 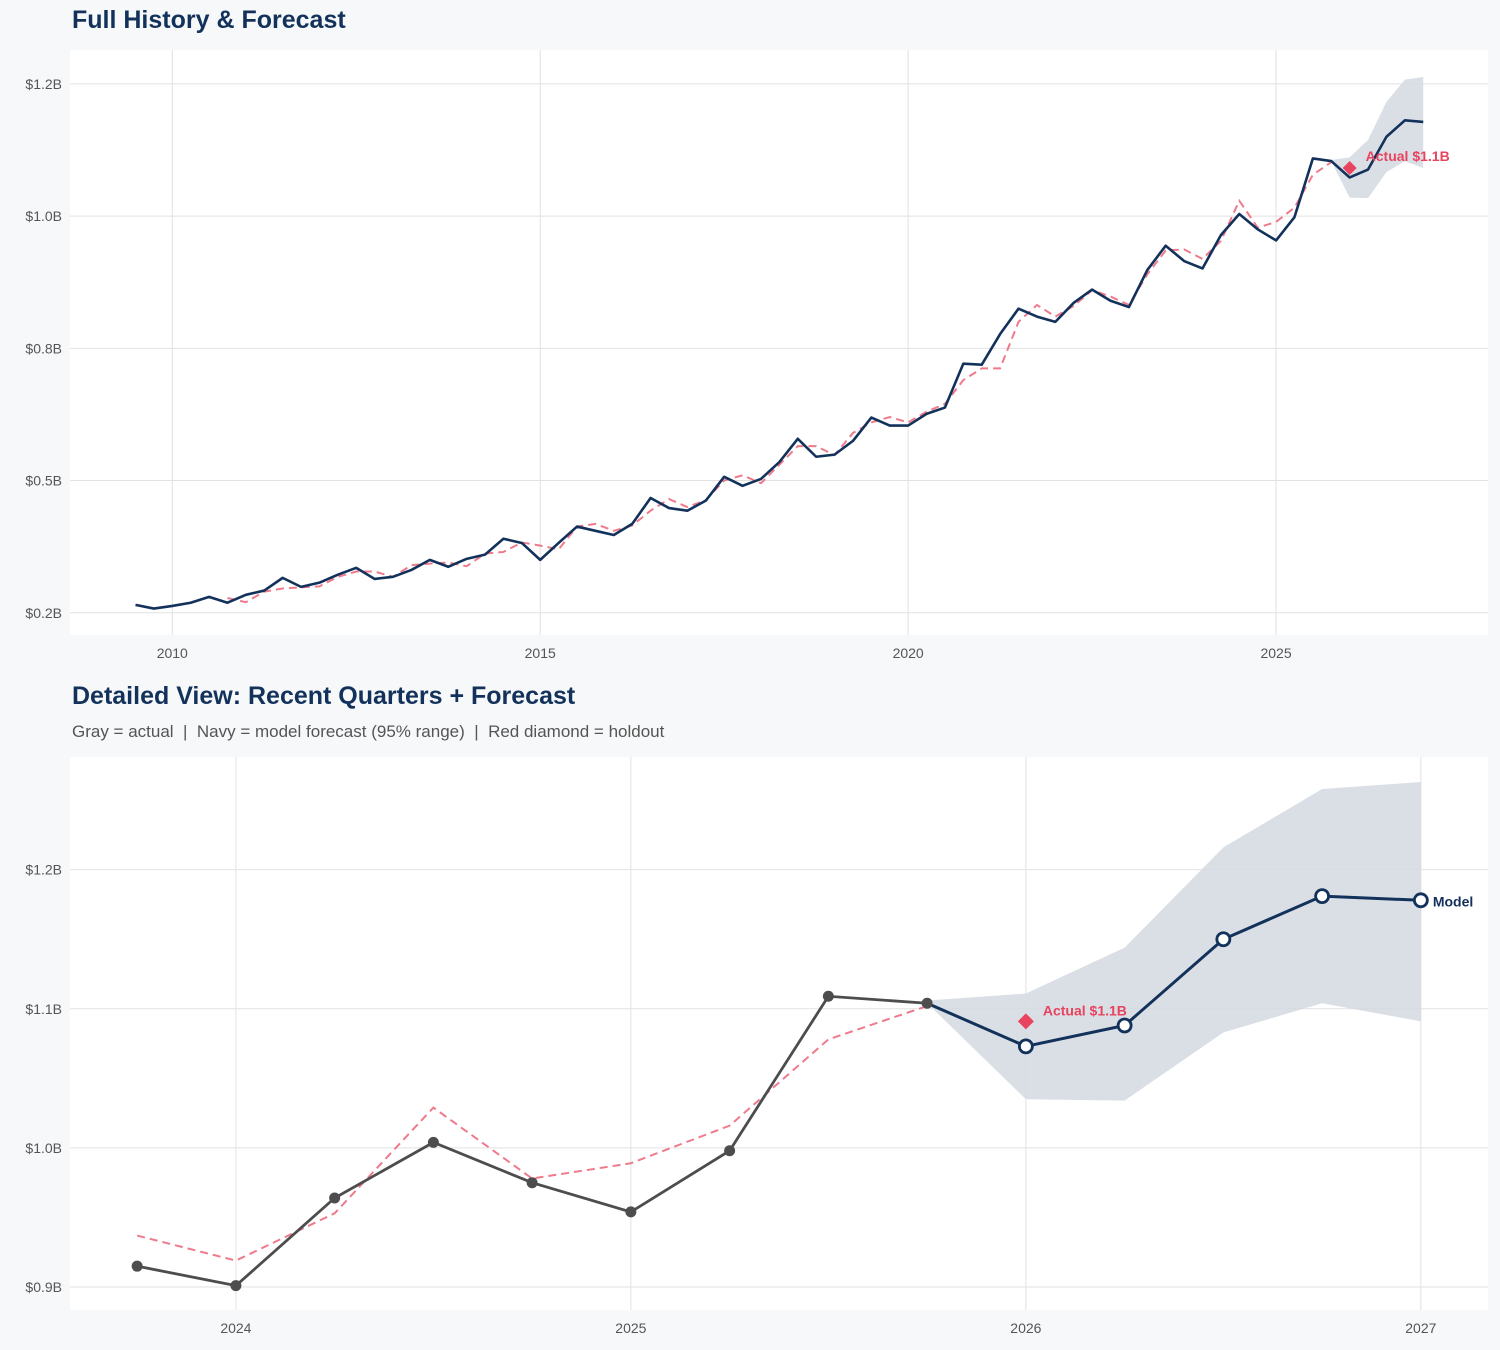 I want to click on forecast-label: Model, so click(x=1453, y=901).